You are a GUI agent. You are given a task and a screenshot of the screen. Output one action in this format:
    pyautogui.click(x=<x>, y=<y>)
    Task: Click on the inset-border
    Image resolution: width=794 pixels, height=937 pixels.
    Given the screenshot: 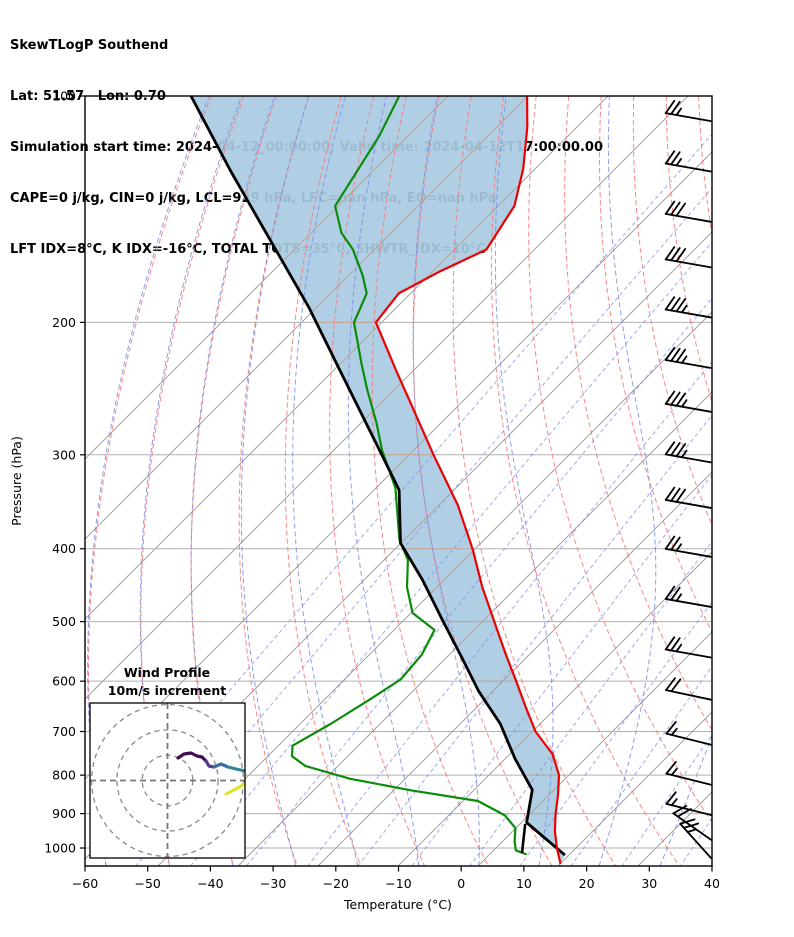 What is the action you would take?
    pyautogui.click(x=167, y=780)
    